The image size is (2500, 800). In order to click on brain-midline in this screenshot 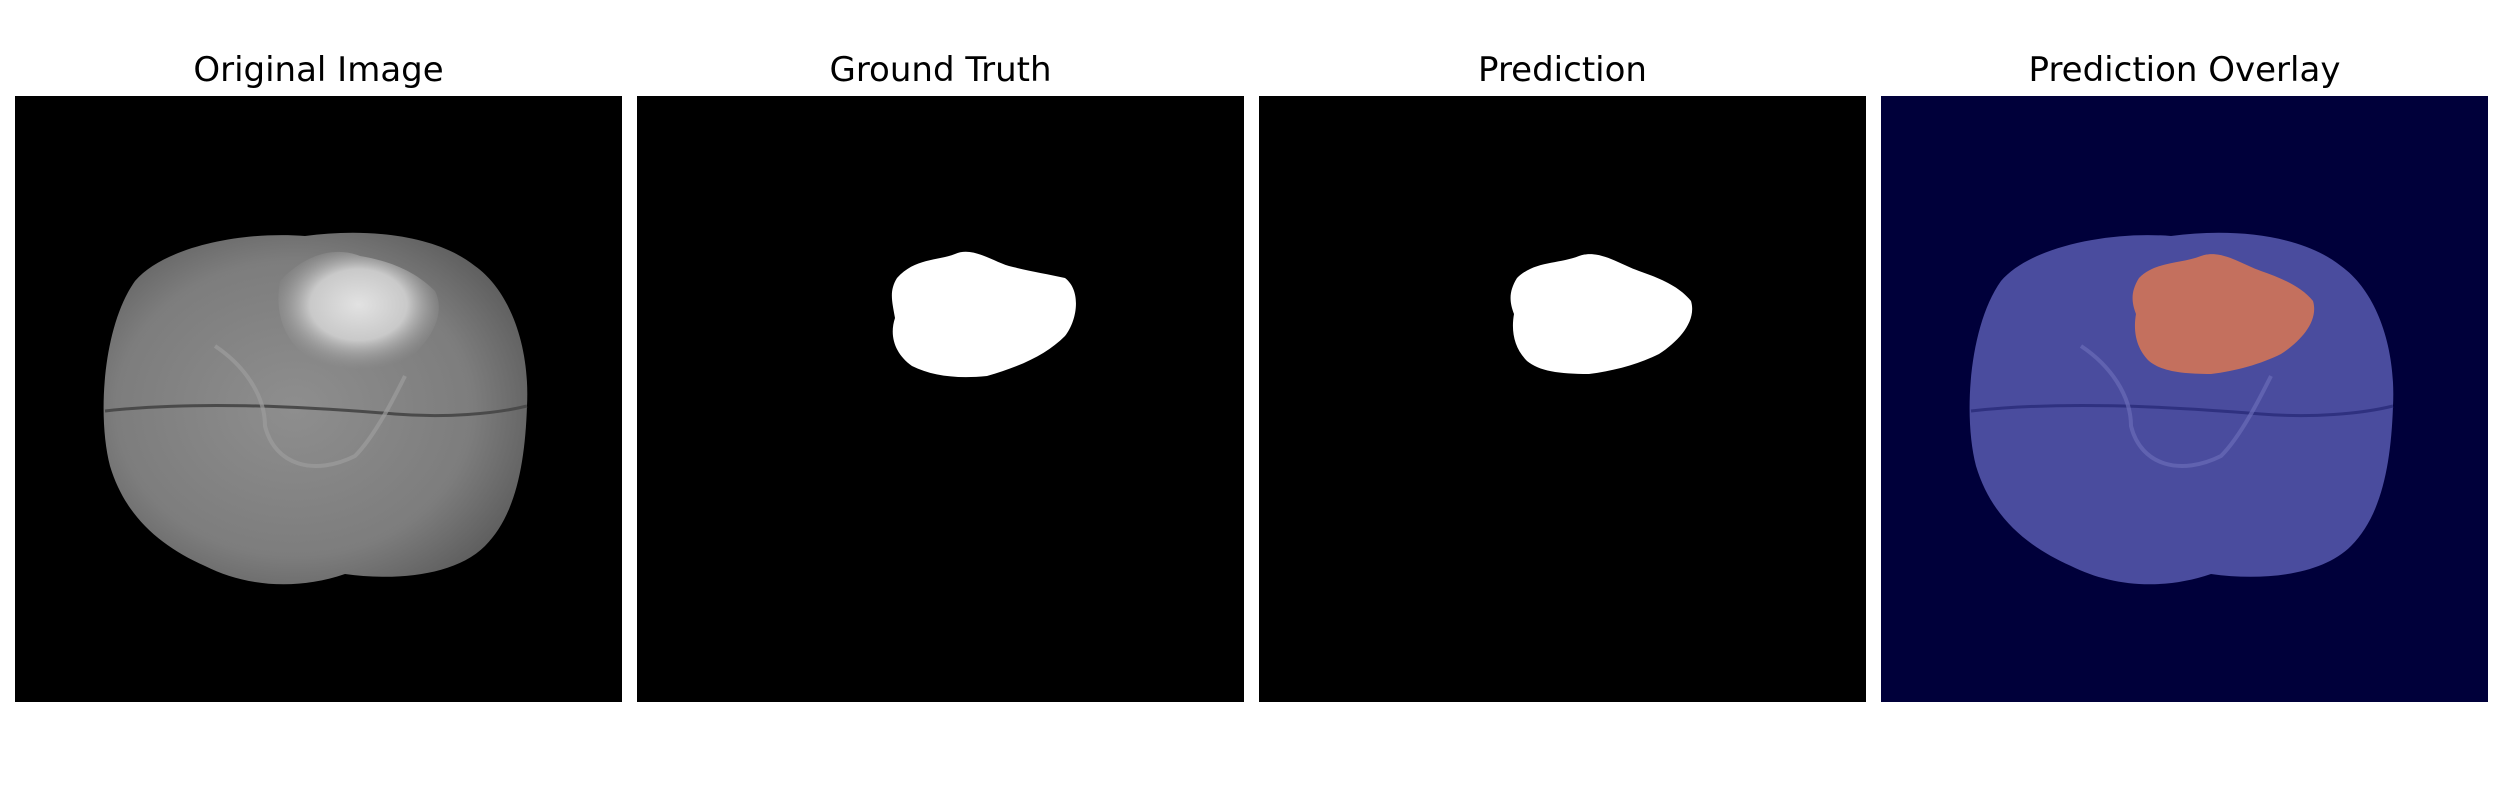, I will do `click(316, 410)`.